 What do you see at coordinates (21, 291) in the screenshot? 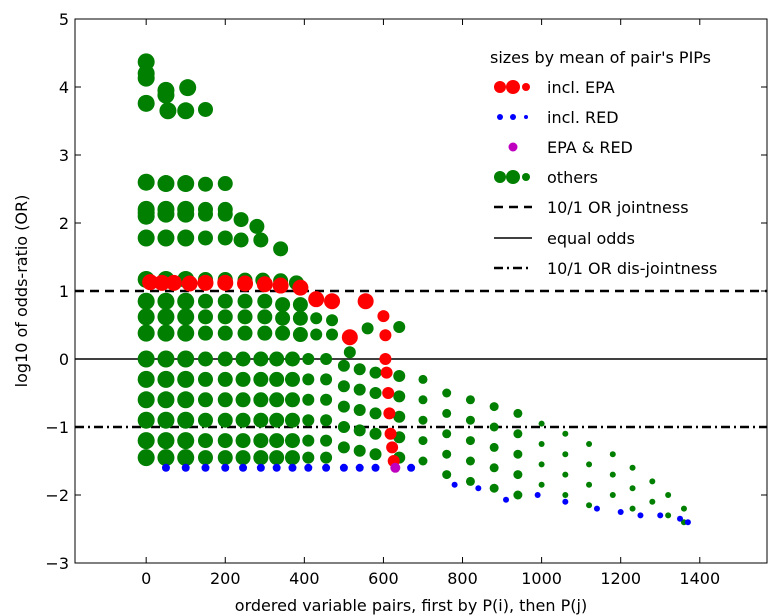
I see `y-axis-label: log10 of odds-ratio (OR)` at bounding box center [21, 291].